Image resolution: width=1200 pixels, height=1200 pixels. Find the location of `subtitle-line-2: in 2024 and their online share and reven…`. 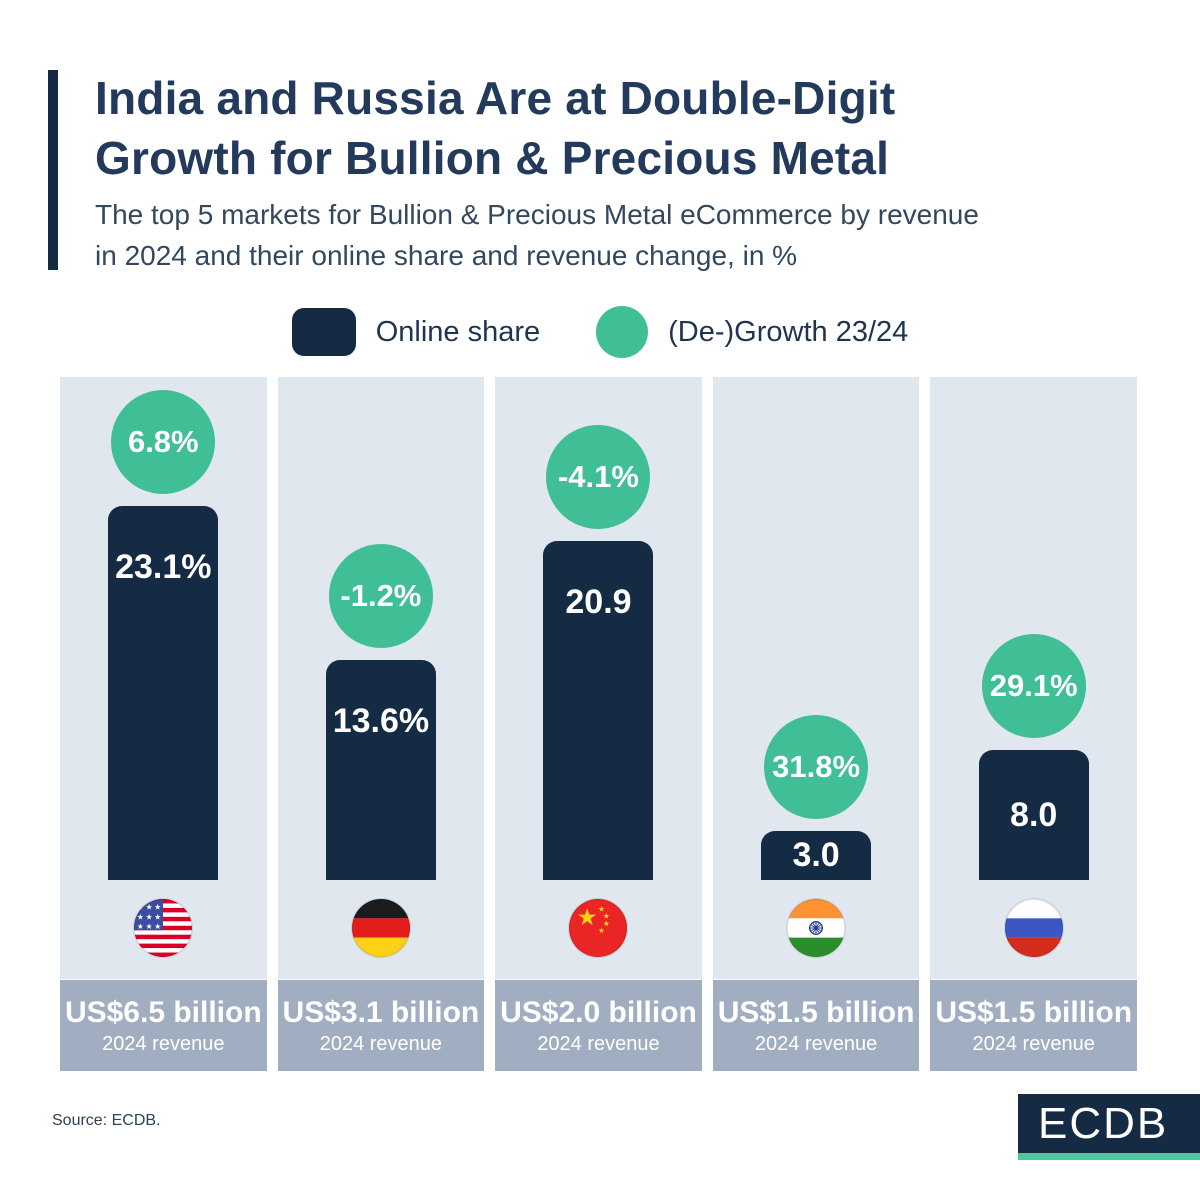

subtitle-line-2: in 2024 and their online share and reven… is located at coordinates (446, 255).